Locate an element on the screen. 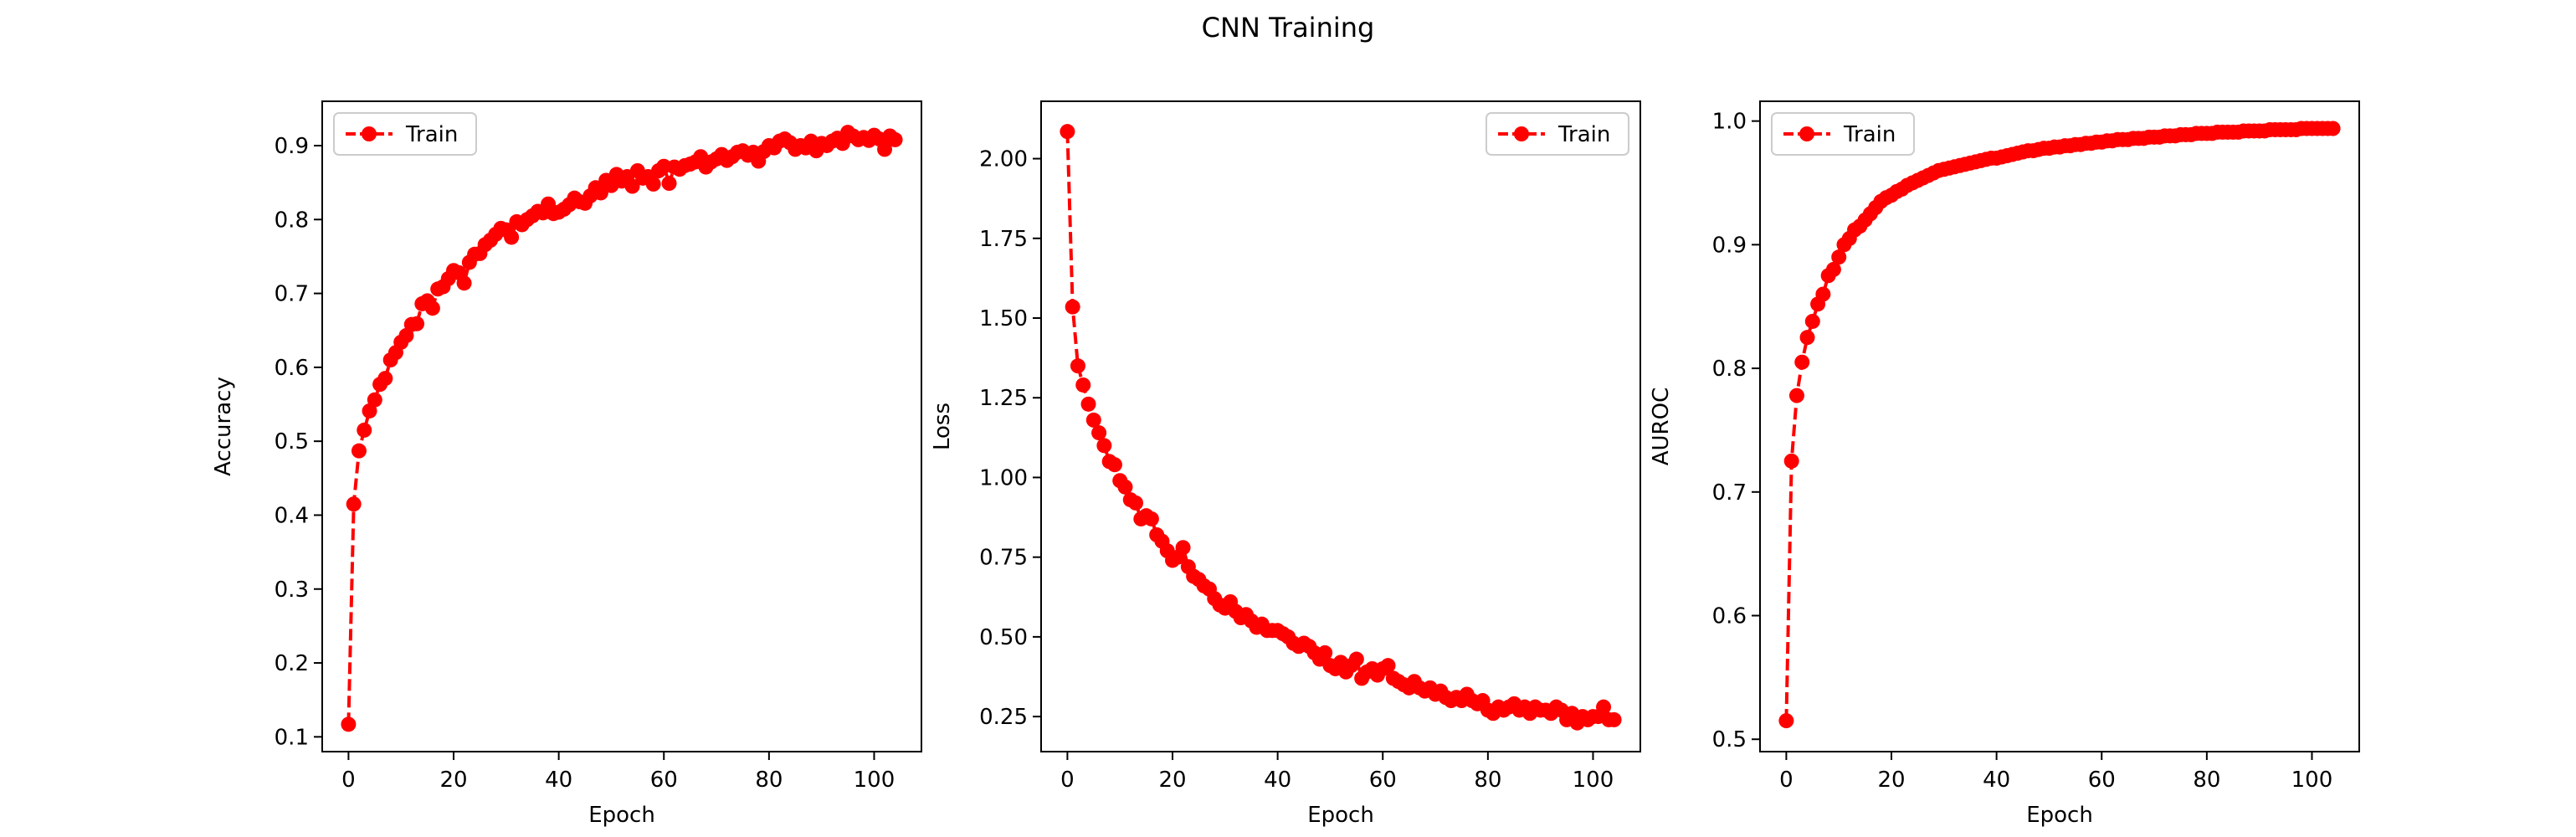 This screenshot has width=2576, height=837. y-tick-label: 0.2 is located at coordinates (292, 663).